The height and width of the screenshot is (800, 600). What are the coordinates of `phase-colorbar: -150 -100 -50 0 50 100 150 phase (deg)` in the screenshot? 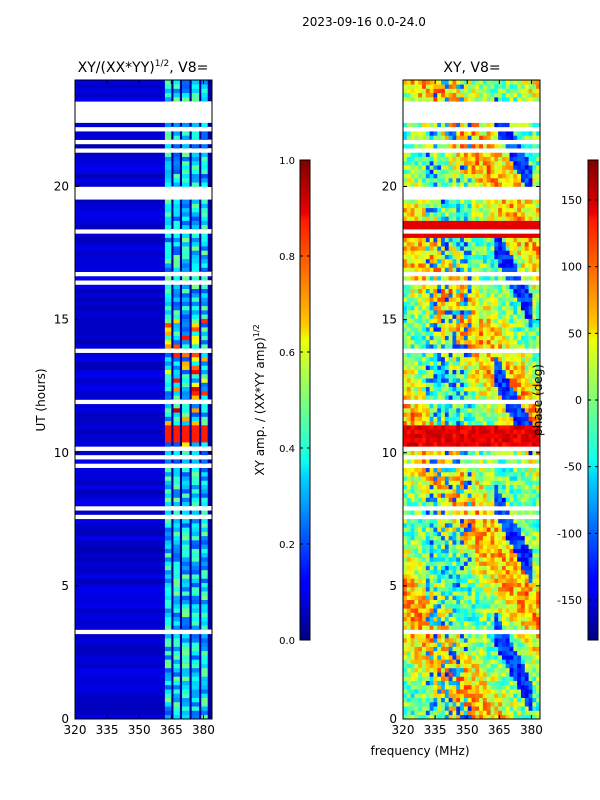 It's located at (565, 400).